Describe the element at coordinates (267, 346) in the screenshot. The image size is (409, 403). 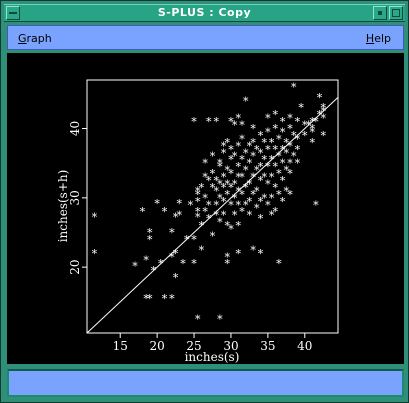
I see `x-tick-label: 35` at that location.